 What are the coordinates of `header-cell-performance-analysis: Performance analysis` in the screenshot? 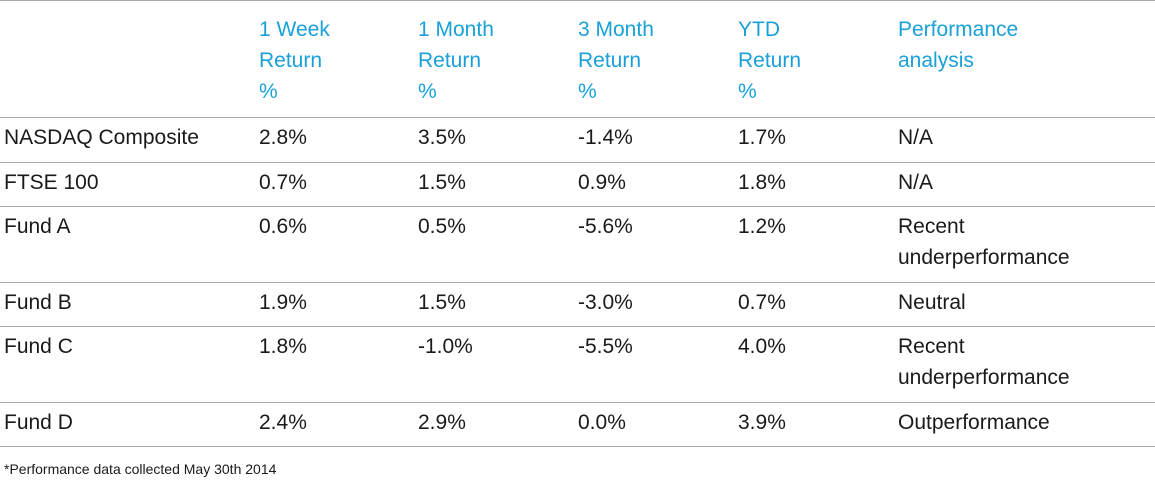 It's located at (958, 45).